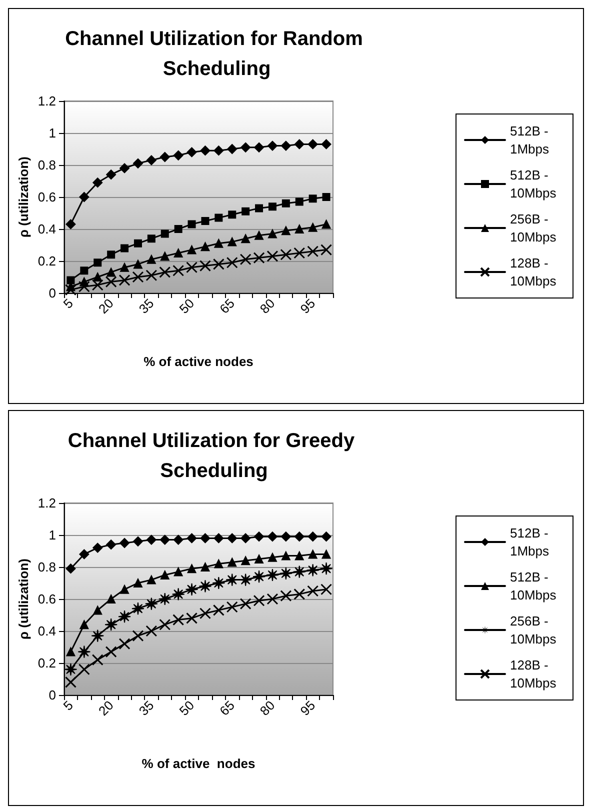  Describe the element at coordinates (533, 674) in the screenshot. I see `legend-label: 128B - 10Mbps` at that location.